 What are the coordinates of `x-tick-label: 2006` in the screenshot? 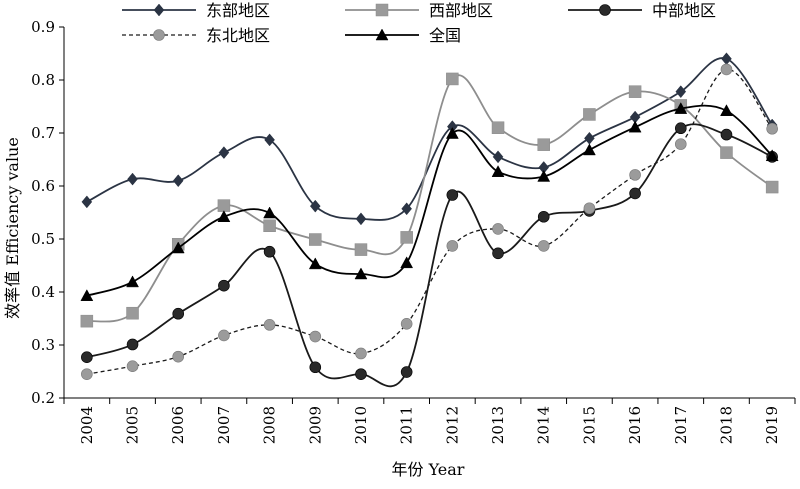 It's located at (178, 425).